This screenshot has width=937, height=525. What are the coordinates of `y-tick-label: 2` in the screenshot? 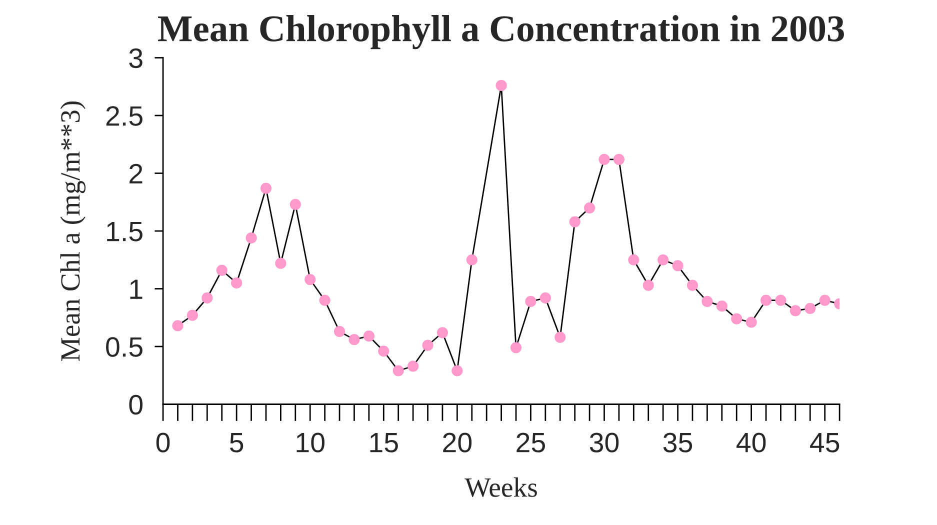 It's located at (136, 174).